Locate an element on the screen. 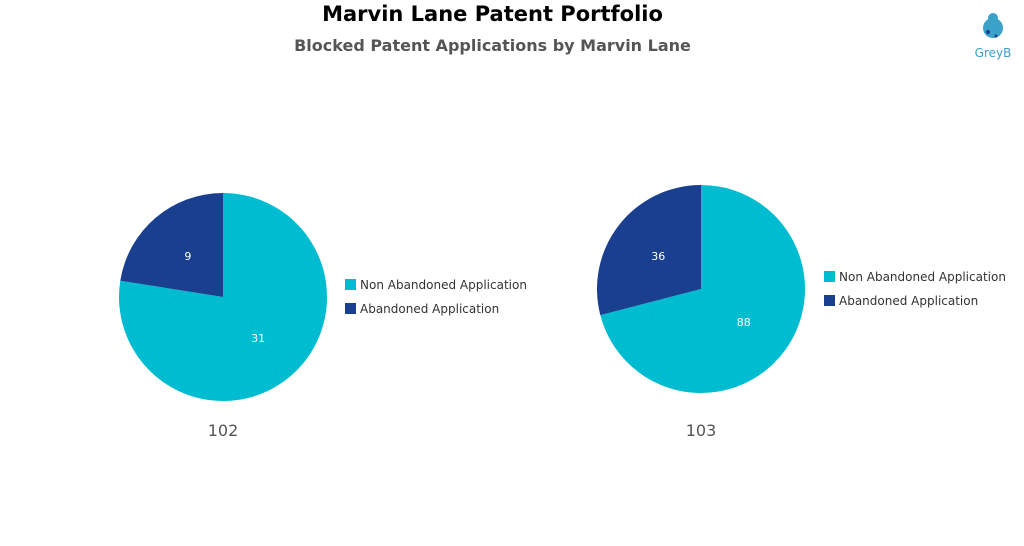  chart-title: Marvin Lane Patent Portfolio is located at coordinates (492, 14).